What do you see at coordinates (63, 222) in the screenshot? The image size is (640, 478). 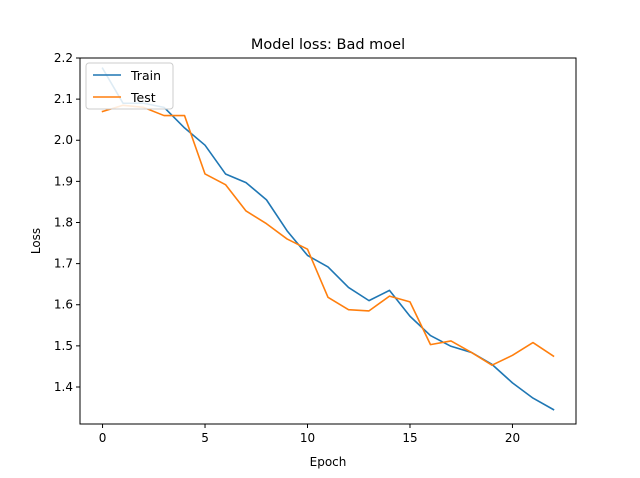 I see `y-tick-label: 1.8` at bounding box center [63, 222].